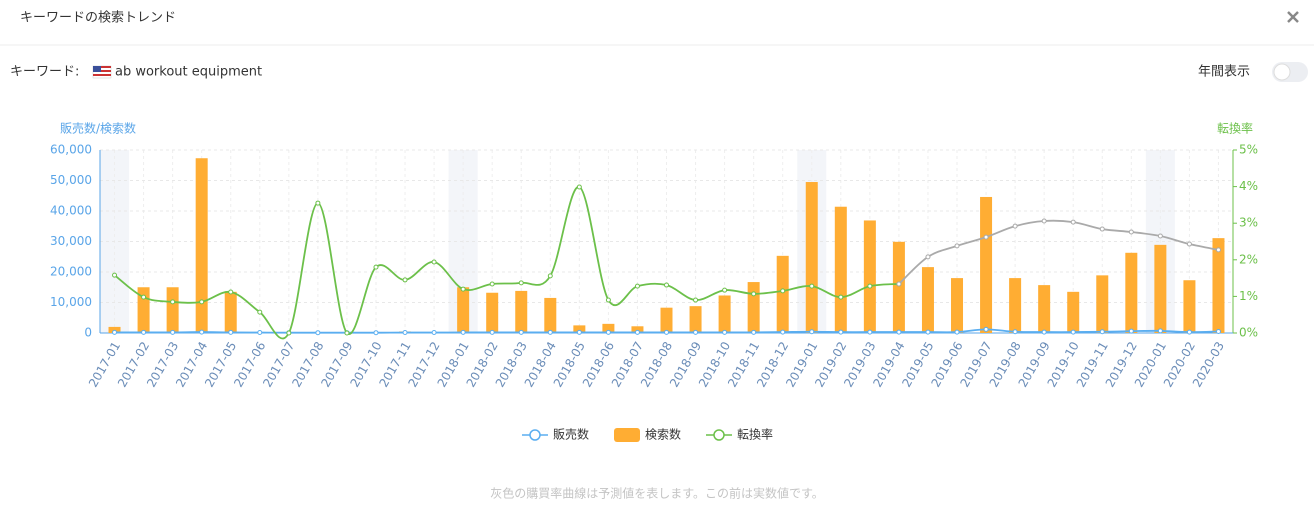 The height and width of the screenshot is (513, 1314). I want to click on legend-label: 検索数, so click(663, 434).